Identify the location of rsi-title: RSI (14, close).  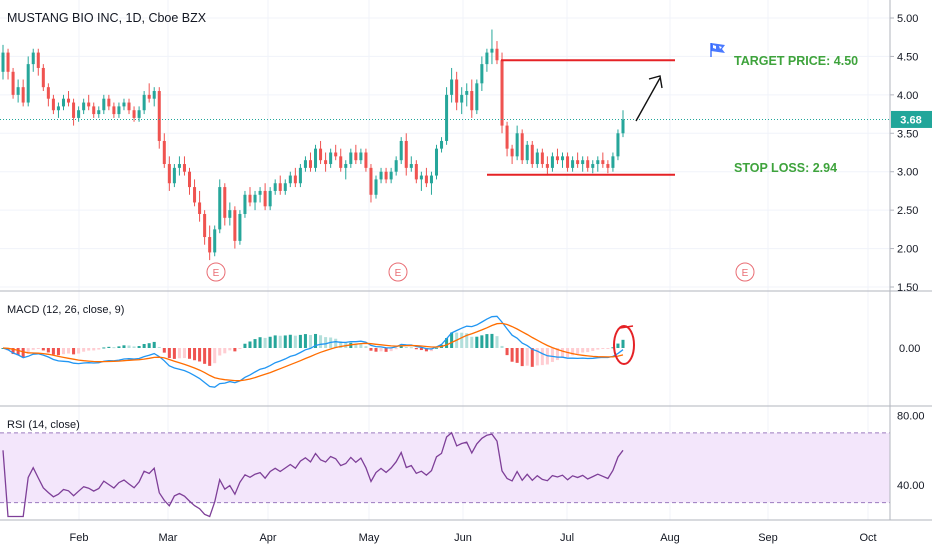
(43, 425).